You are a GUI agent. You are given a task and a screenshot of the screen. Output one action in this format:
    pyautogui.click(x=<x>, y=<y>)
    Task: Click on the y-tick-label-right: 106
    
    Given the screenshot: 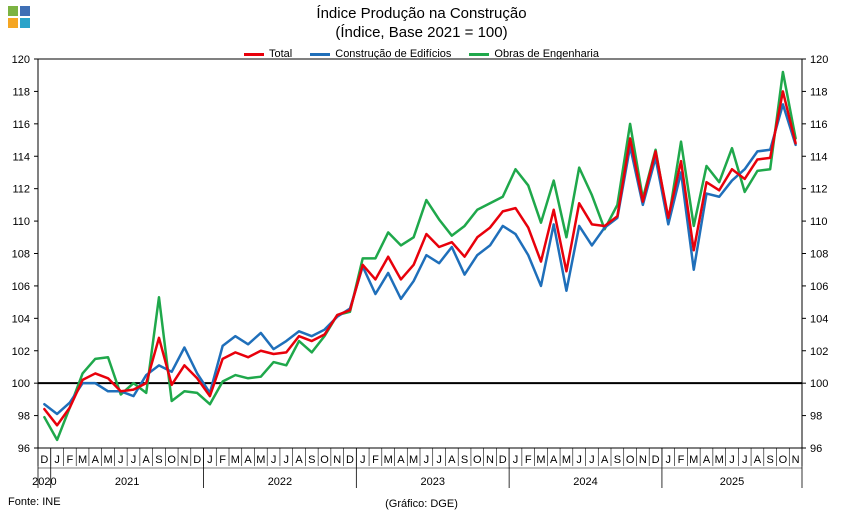 What is the action you would take?
    pyautogui.click(x=819, y=287)
    